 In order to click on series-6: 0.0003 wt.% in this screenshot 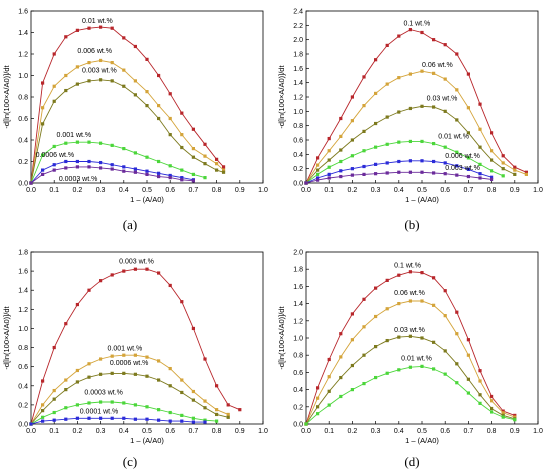, I will do `click(112, 175)`.